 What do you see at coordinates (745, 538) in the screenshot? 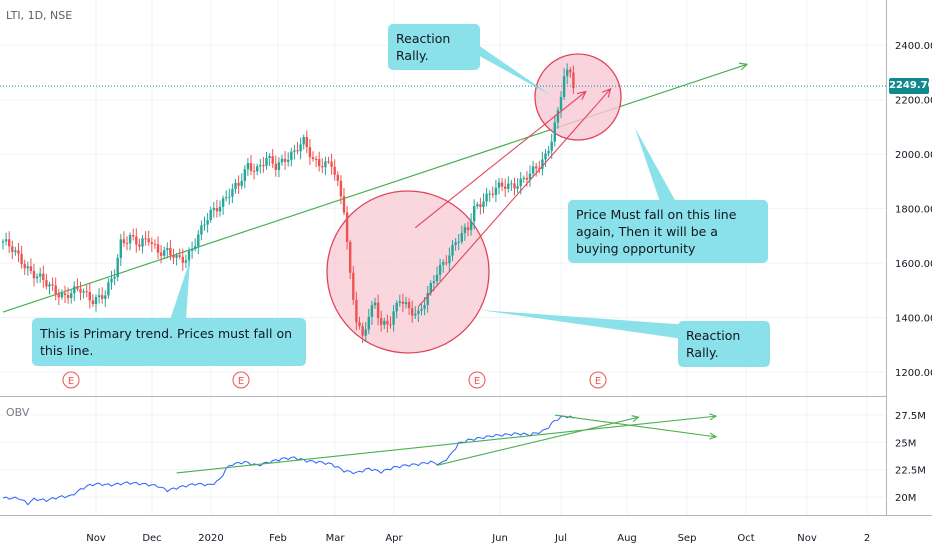
I see `time-axis-tick-label: Oct` at bounding box center [745, 538].